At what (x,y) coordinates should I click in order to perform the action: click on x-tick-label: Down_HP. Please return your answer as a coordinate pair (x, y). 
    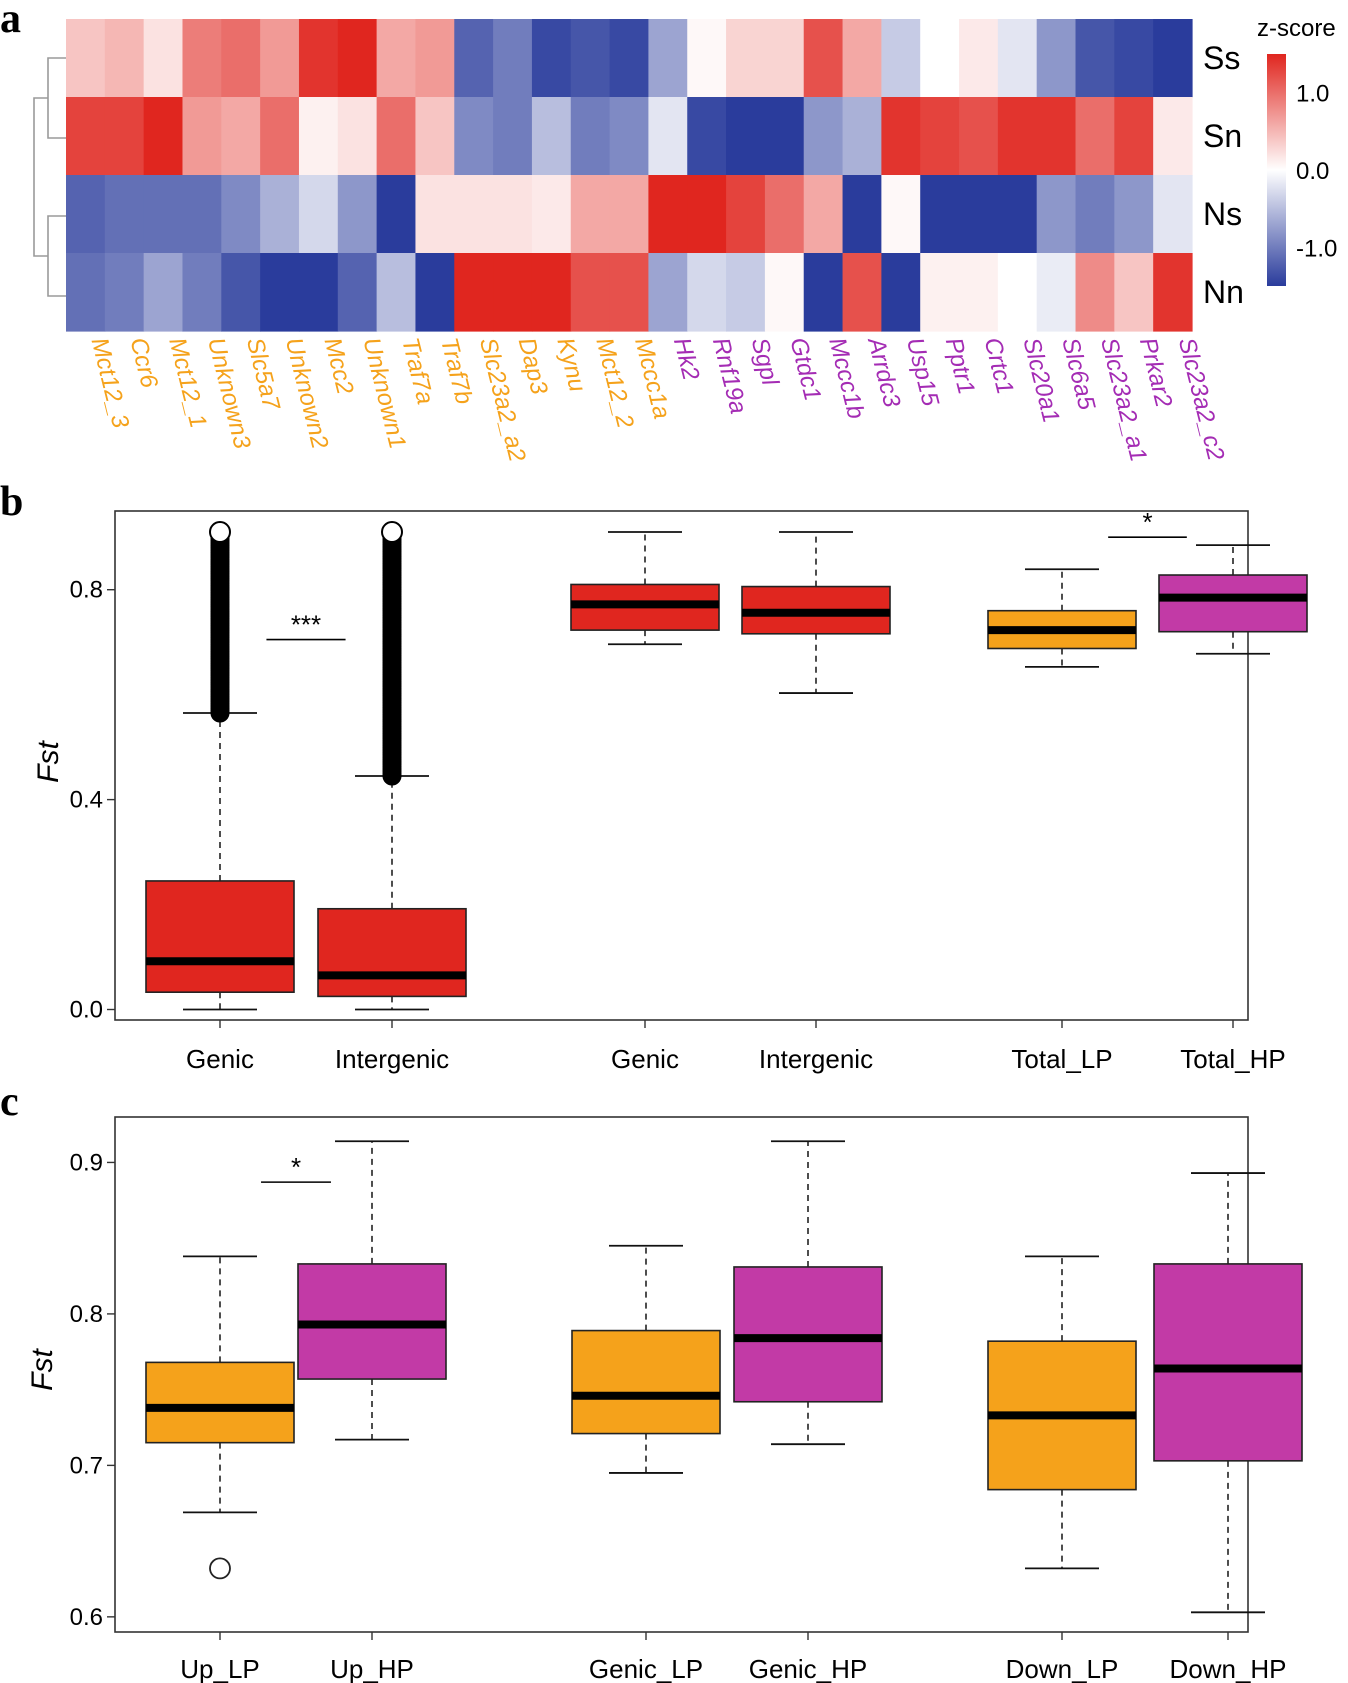
    Looking at the image, I should click on (1227, 1668).